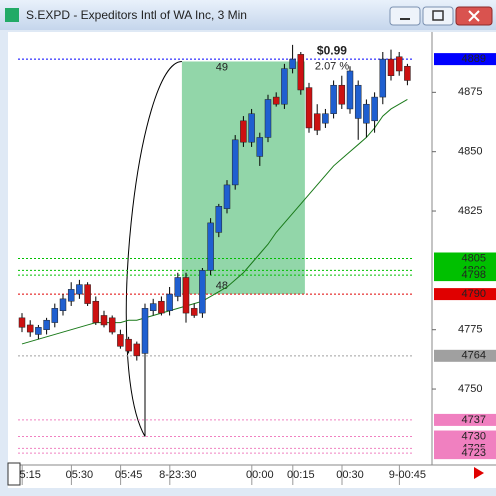 The height and width of the screenshot is (496, 496). Describe the element at coordinates (332, 51) in the screenshot. I see `trade-gain: $0.99` at that location.